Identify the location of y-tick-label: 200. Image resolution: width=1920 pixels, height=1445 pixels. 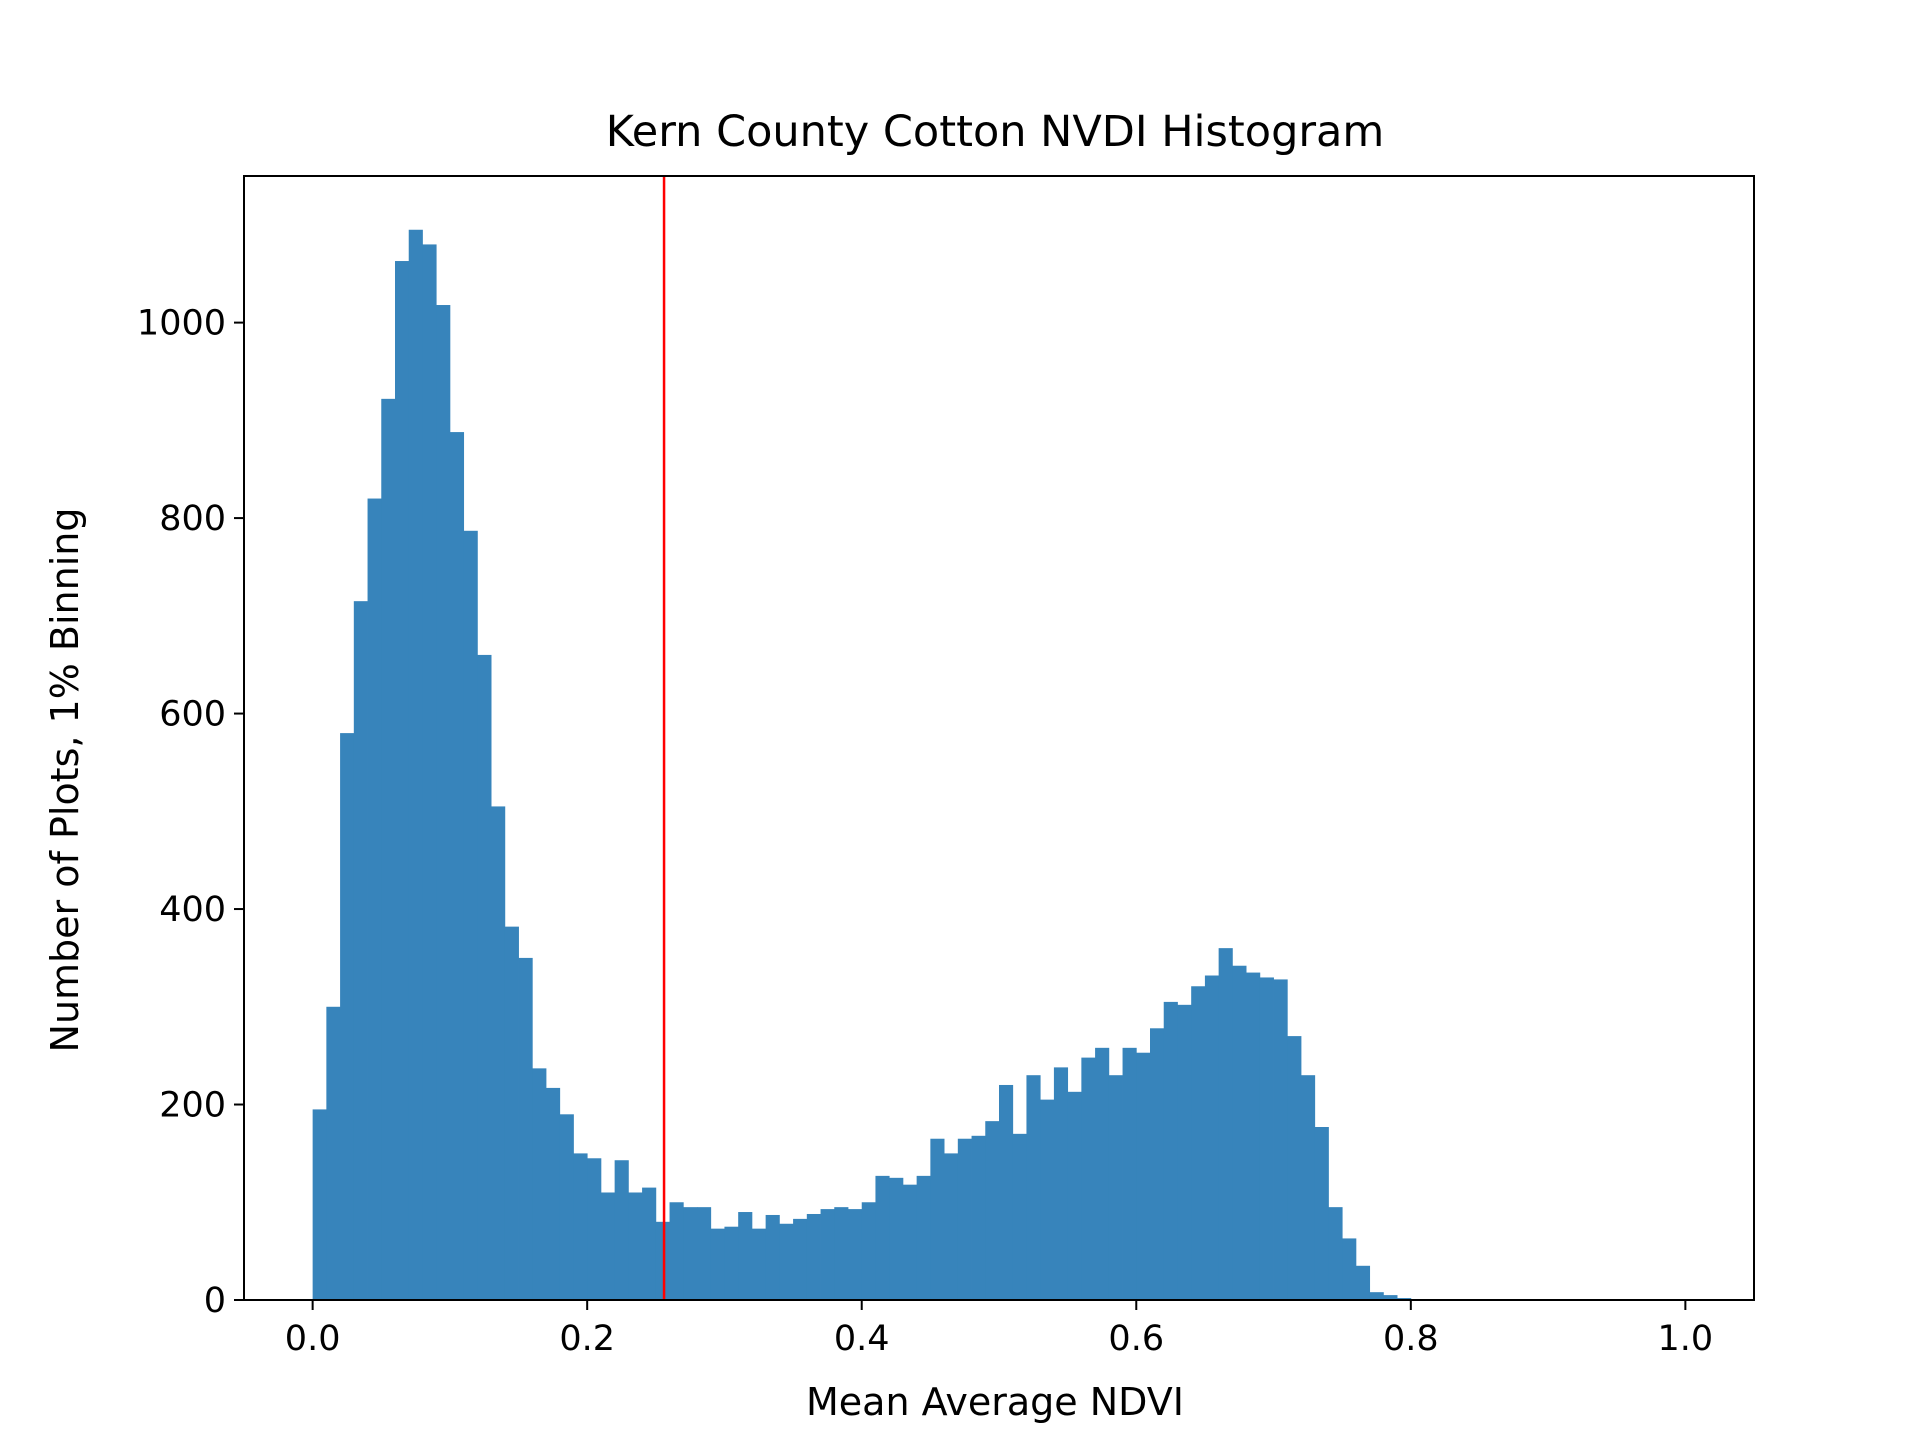
(192, 1106).